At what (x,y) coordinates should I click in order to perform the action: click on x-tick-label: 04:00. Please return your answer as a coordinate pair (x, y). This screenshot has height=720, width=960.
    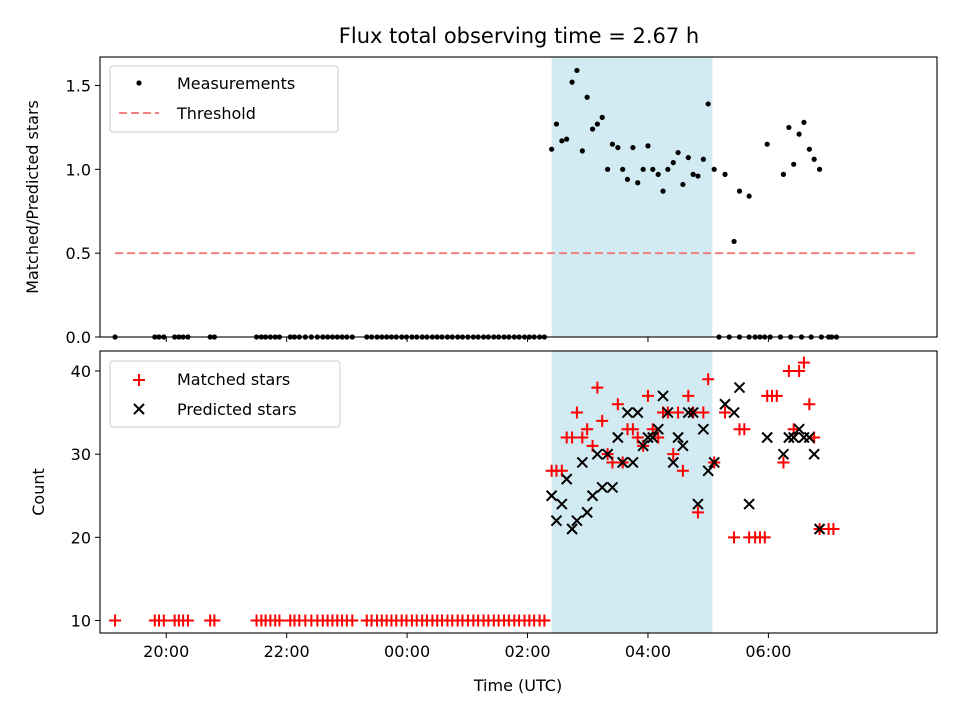
    Looking at the image, I should click on (648, 651).